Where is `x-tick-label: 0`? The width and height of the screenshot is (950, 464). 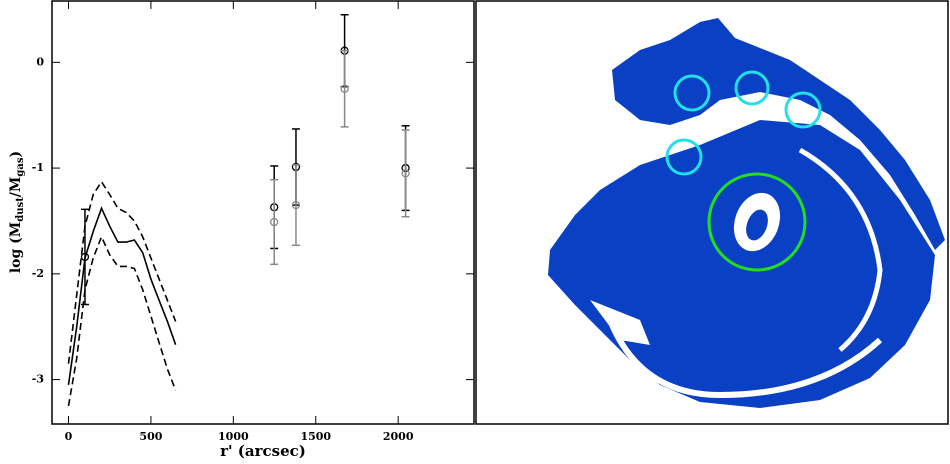 x-tick-label: 0 is located at coordinates (69, 436).